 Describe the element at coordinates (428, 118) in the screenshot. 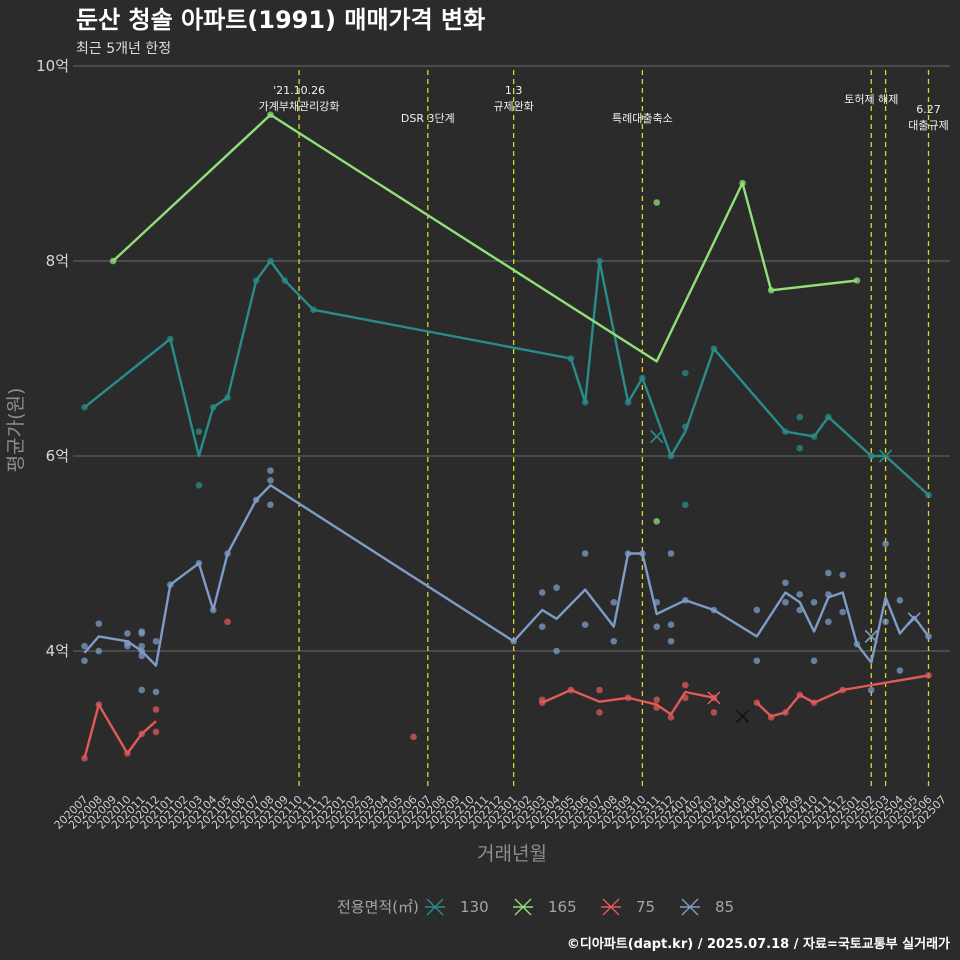

I see `event-label: DSR 3단계` at that location.